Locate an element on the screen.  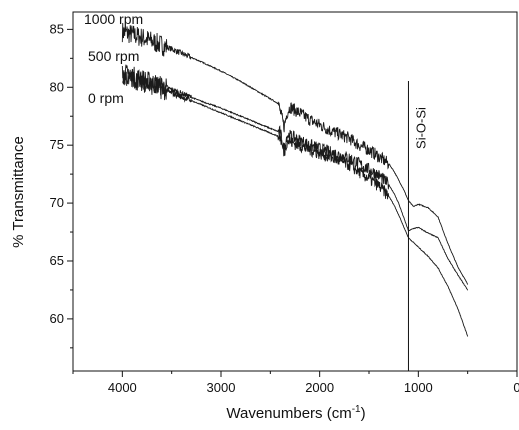
series-label: 500 rpm is located at coordinates (113, 56).